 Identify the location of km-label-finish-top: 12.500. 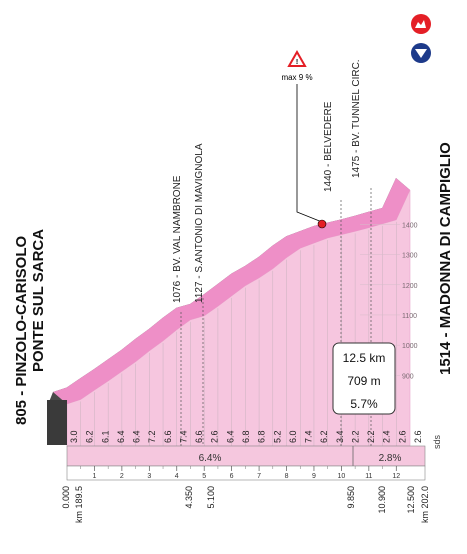
(411, 500).